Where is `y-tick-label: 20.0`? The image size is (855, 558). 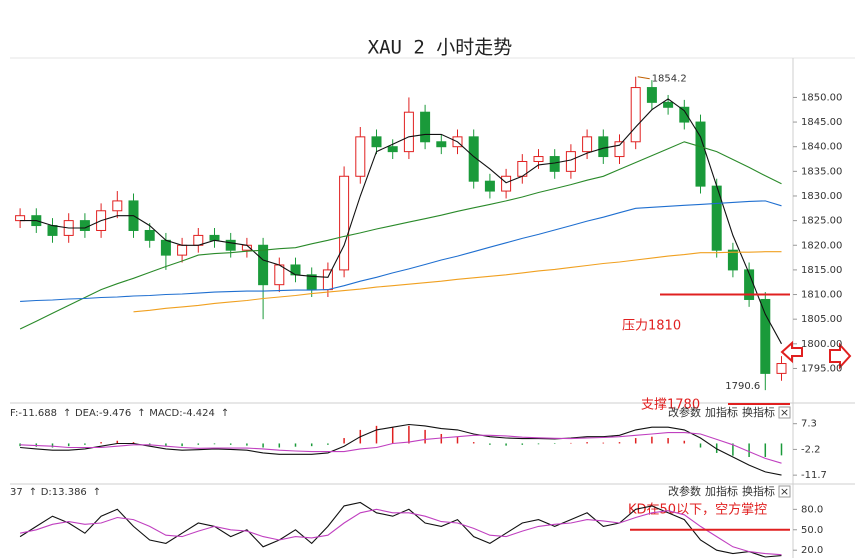
y-tick-label: 20.0 is located at coordinates (812, 550).